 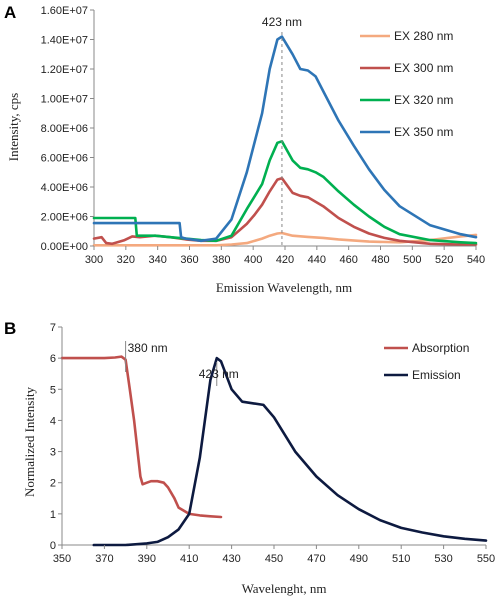 I want to click on x-tick-label: 340, so click(x=157, y=260).